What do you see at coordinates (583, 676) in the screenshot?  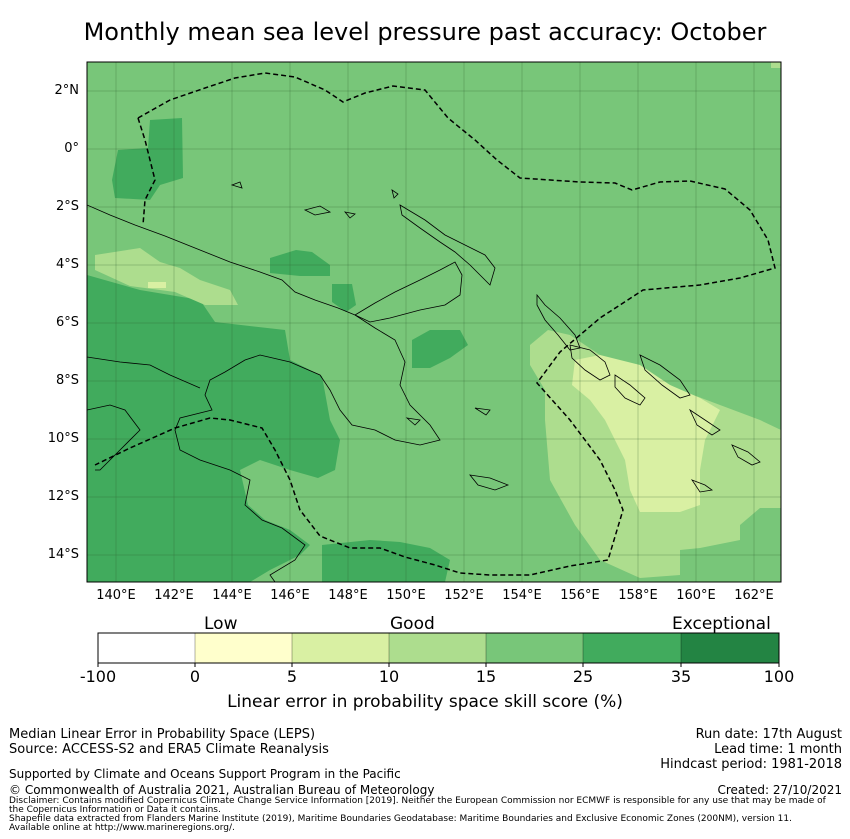 I see `colorbar-tick-label: 25` at bounding box center [583, 676].